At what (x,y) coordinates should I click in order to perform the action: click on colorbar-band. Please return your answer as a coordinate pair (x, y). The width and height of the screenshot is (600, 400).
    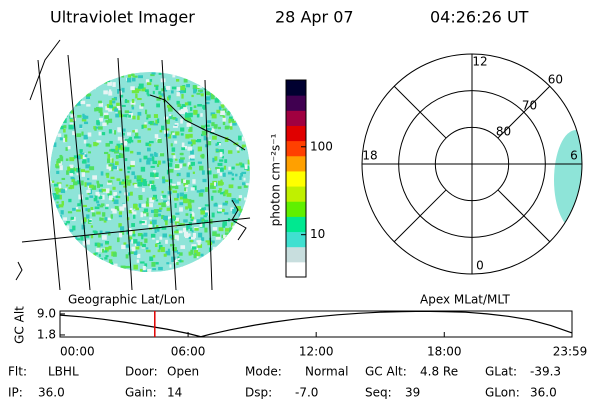
    Looking at the image, I should click on (296, 254).